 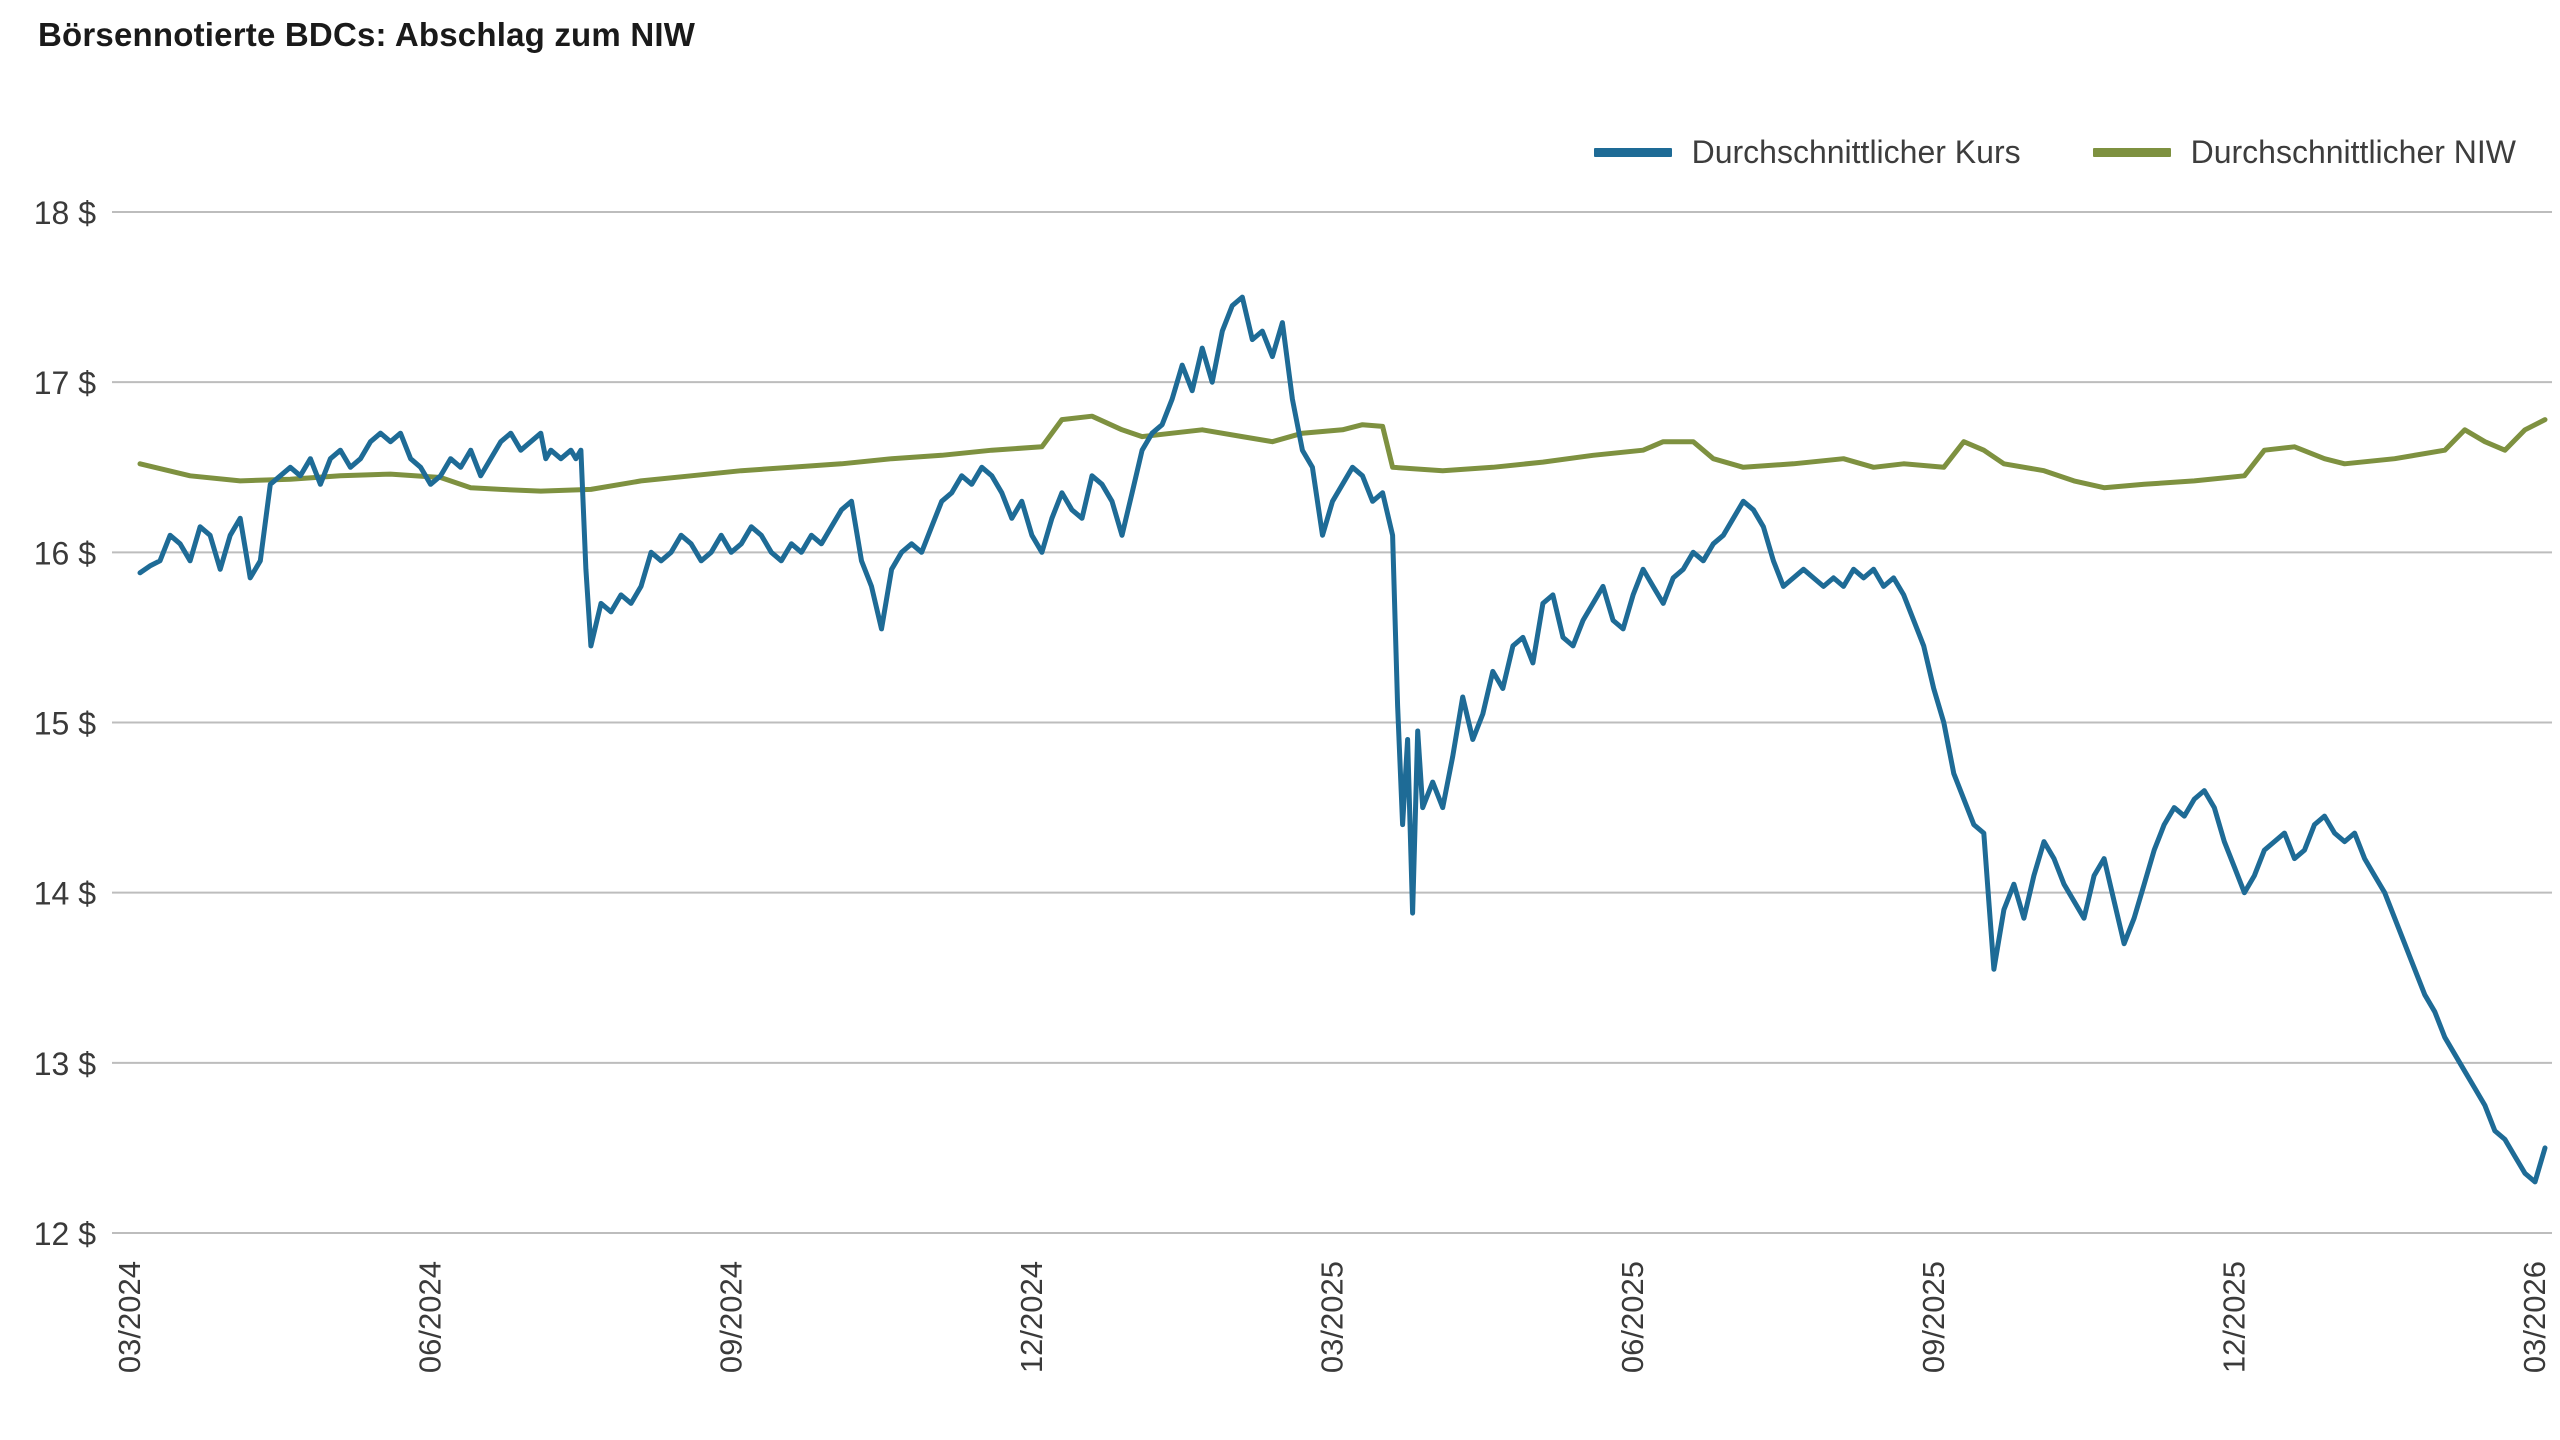 I want to click on x-tick-label: 03/2026, so click(x=2534, y=1317).